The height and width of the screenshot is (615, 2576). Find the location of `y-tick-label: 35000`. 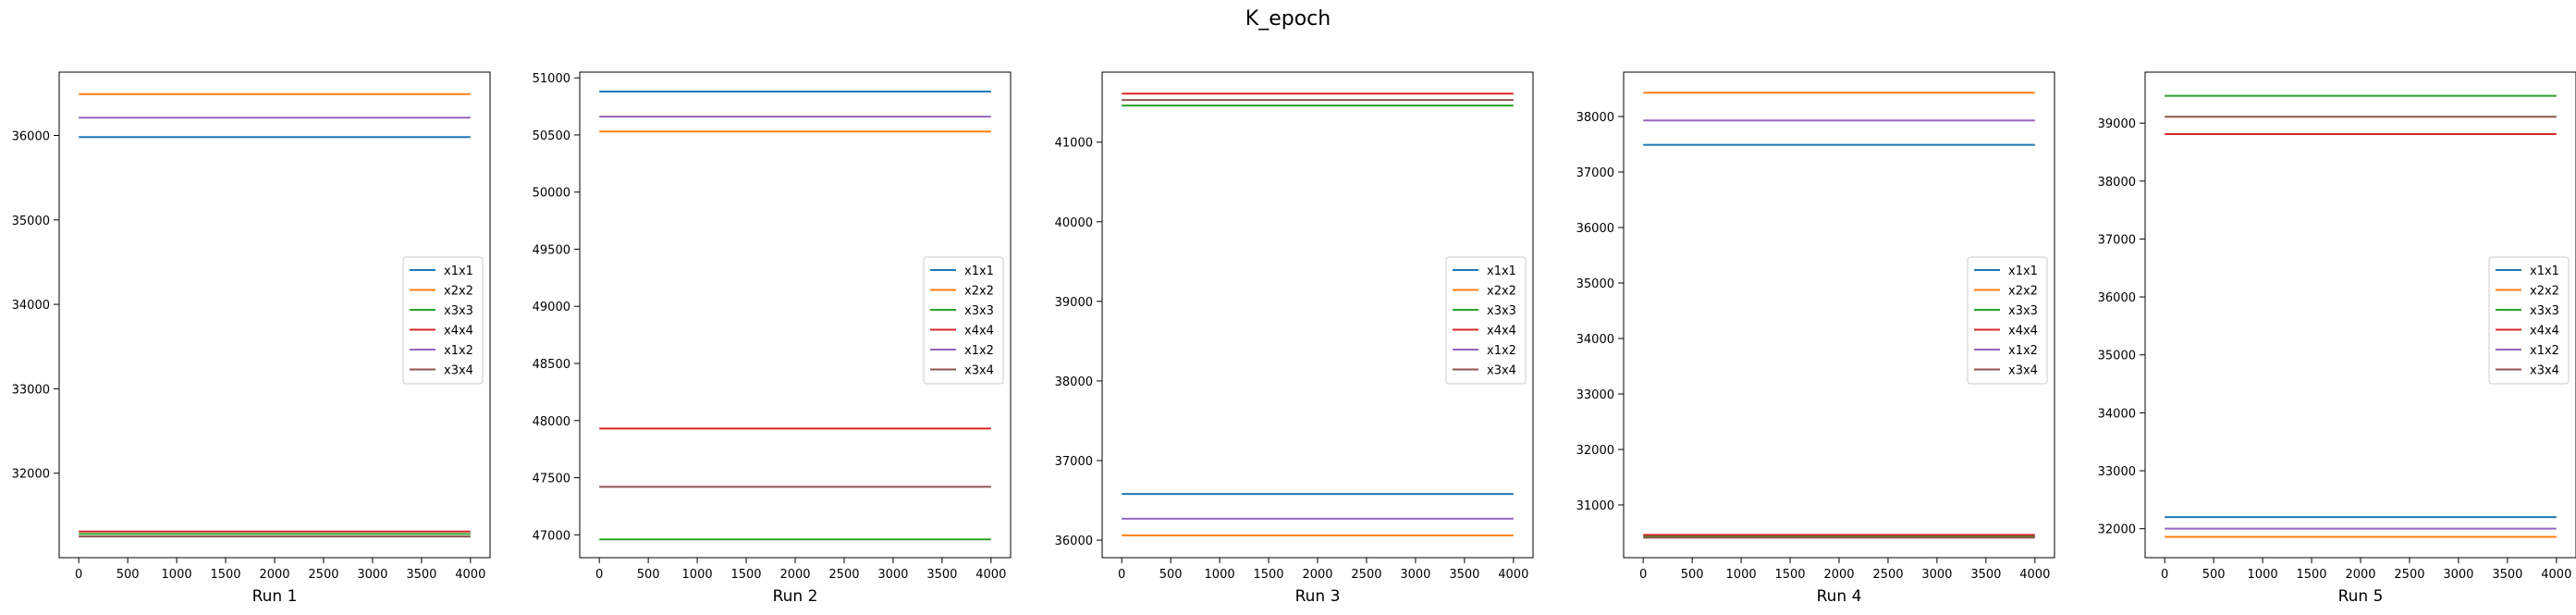

y-tick-label: 35000 is located at coordinates (1595, 284).